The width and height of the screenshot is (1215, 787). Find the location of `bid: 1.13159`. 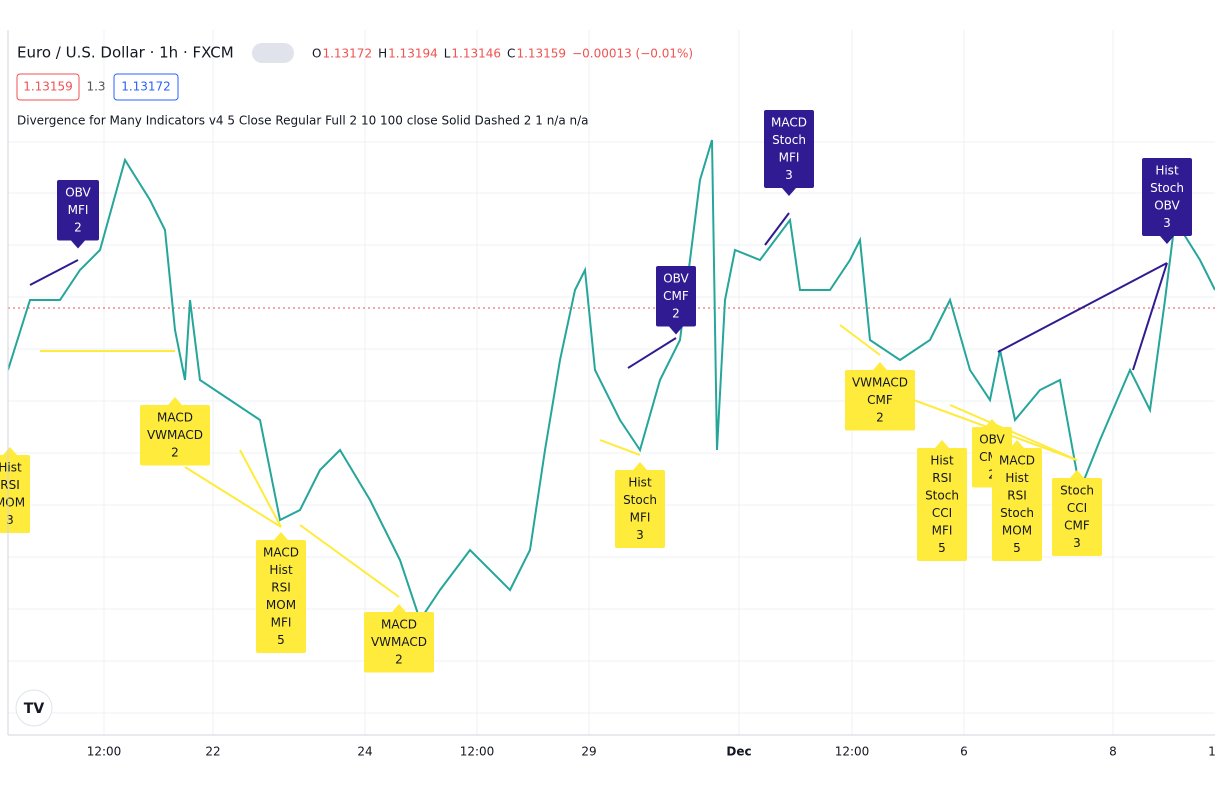

bid: 1.13159 is located at coordinates (48, 87).